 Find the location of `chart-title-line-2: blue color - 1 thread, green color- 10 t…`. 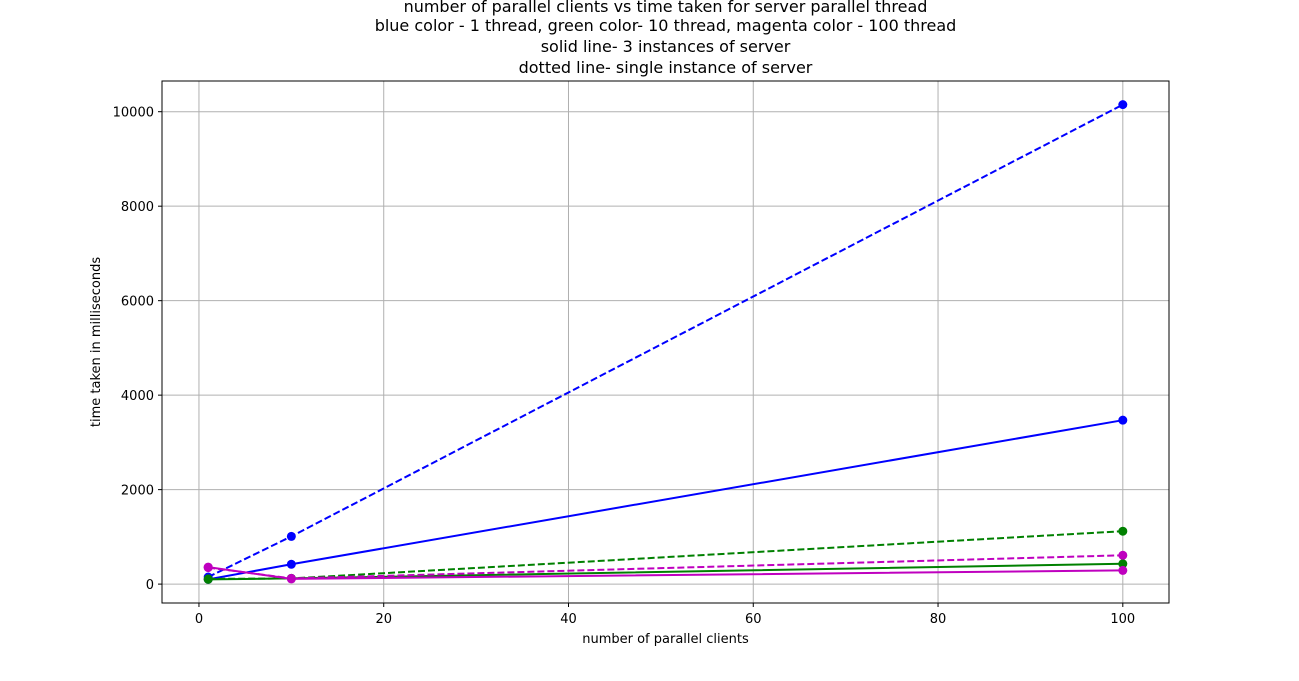

chart-title-line-2: blue color - 1 thread, green color- 10 t… is located at coordinates (666, 25).